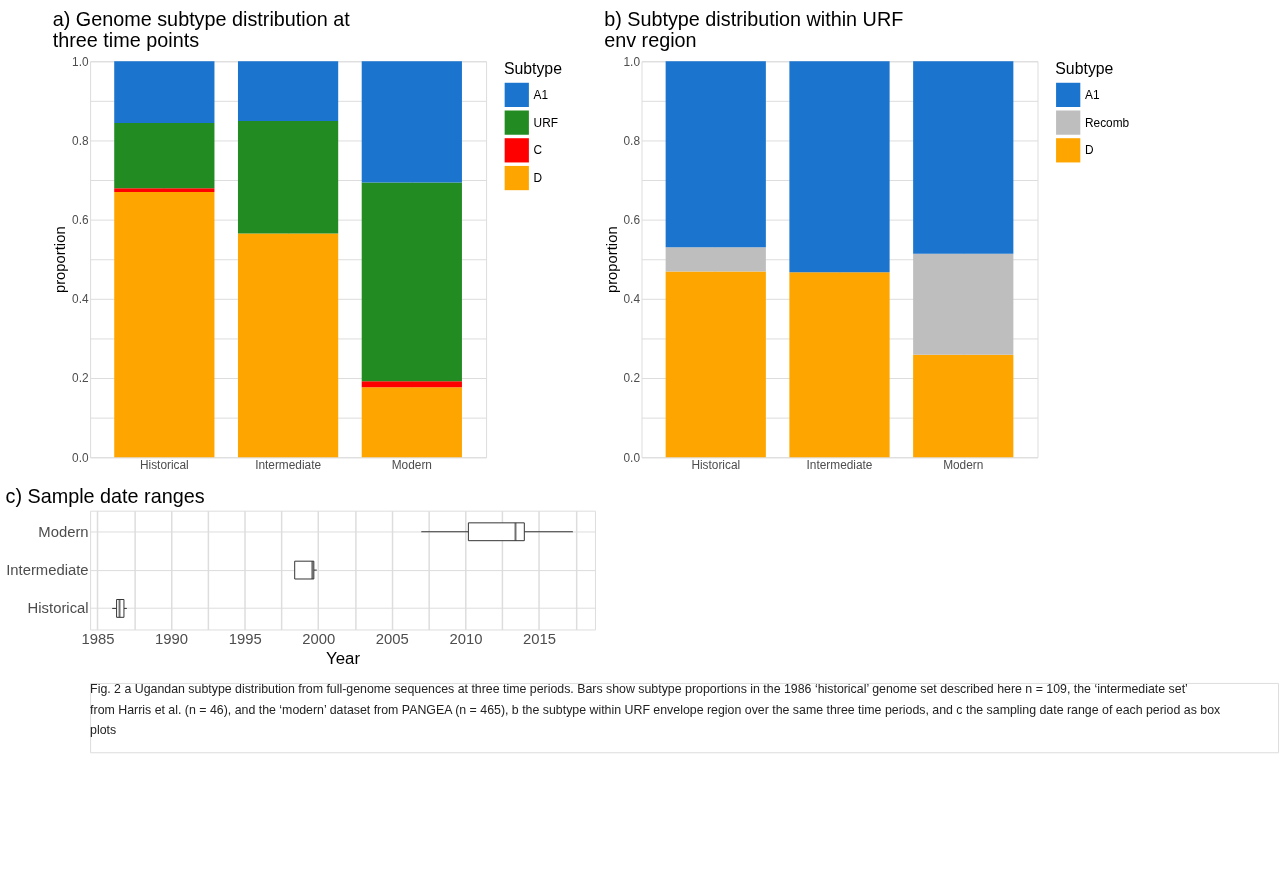 The width and height of the screenshot is (1284, 875). What do you see at coordinates (63, 531) in the screenshot?
I see `y-tick-label: Modern` at bounding box center [63, 531].